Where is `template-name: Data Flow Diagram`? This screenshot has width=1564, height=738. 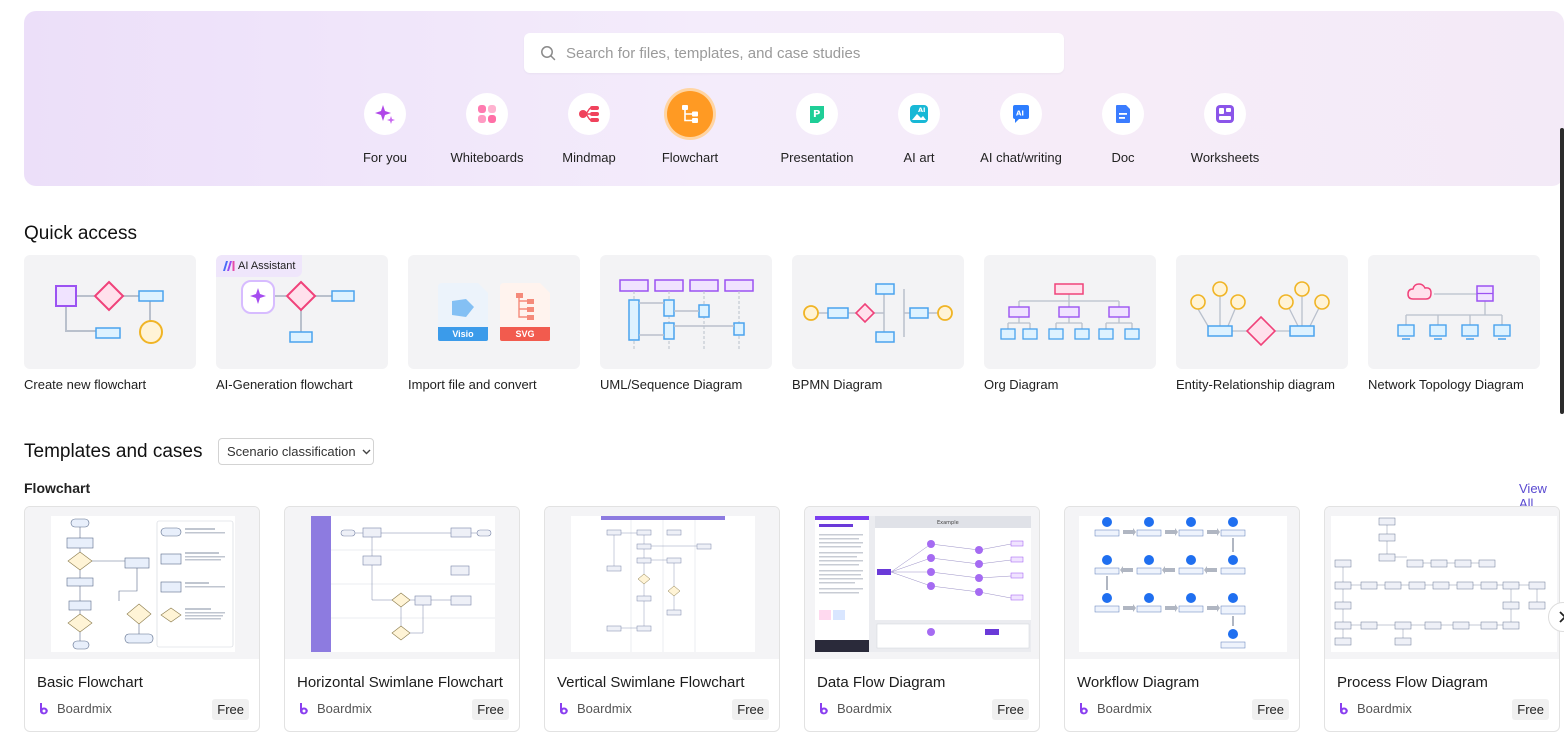
template-name: Data Flow Diagram is located at coordinates (881, 682).